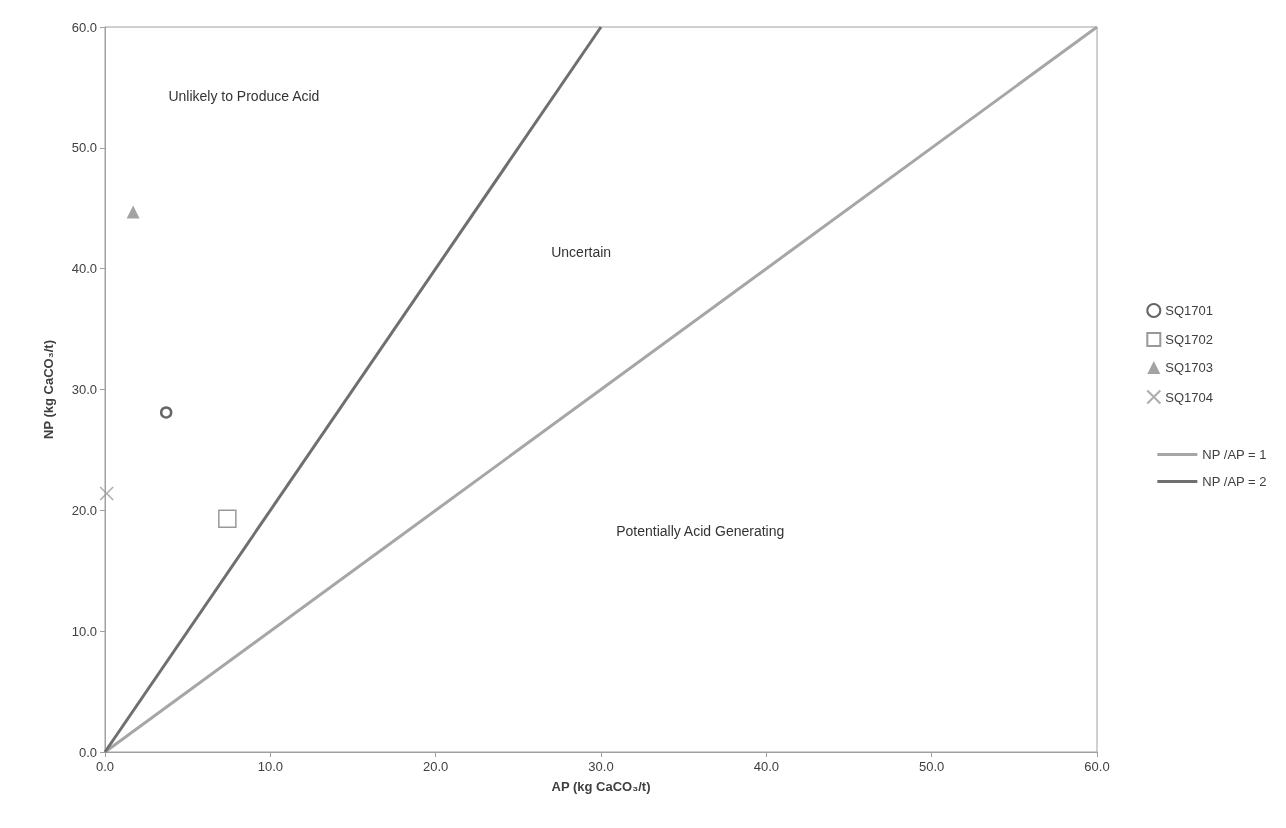 This screenshot has width=1286, height=828. I want to click on y-axis-title: NP (kg CaCO₃/t), so click(48, 389).